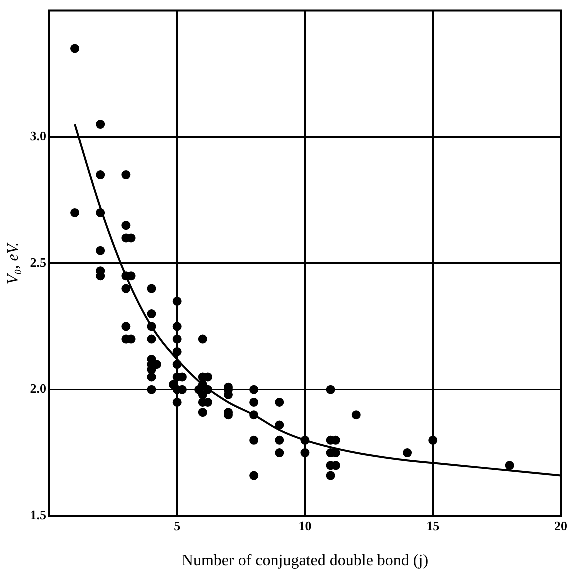 Image resolution: width=573 pixels, height=575 pixels. I want to click on y-tick-label: 2.5, so click(38, 262).